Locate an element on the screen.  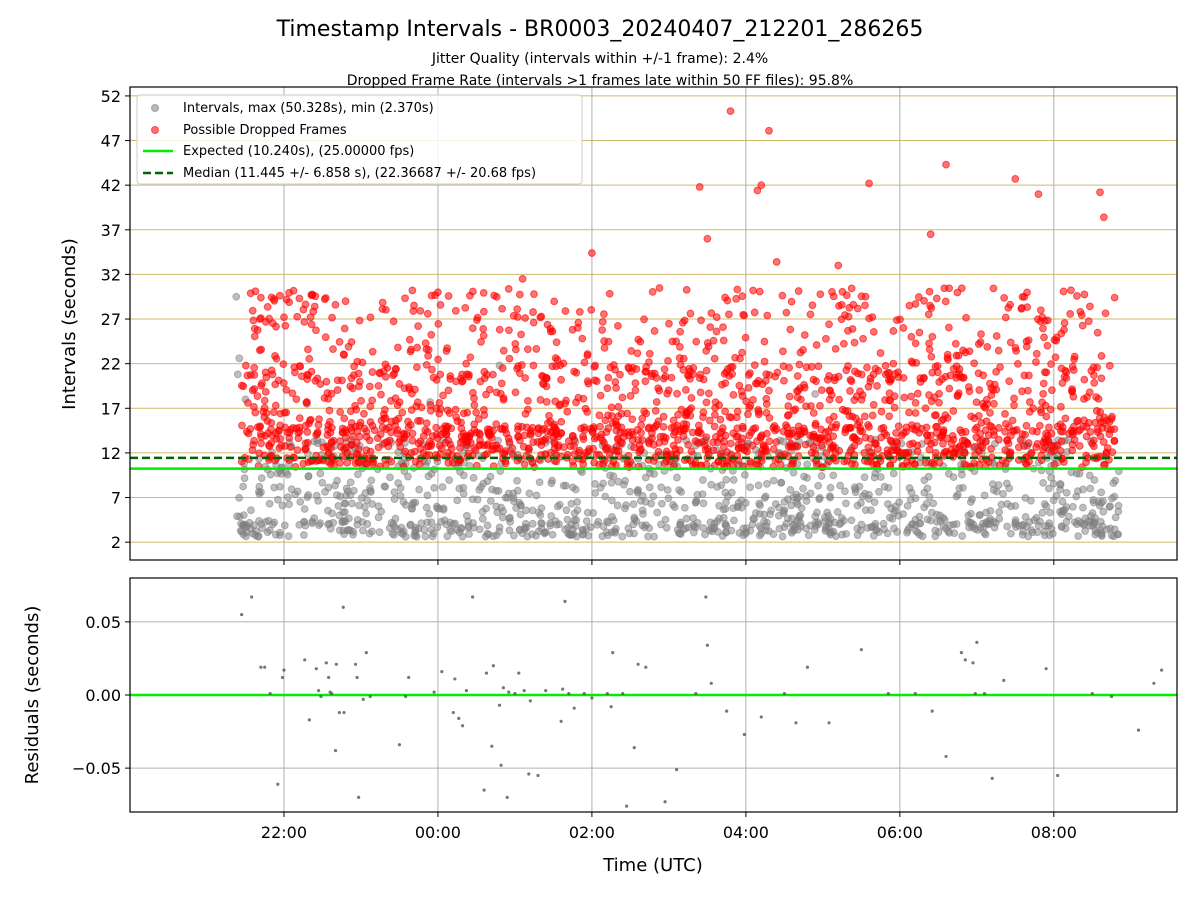
residuals-y-axis-label: Residuals (seconds) is located at coordinates (32, 695).